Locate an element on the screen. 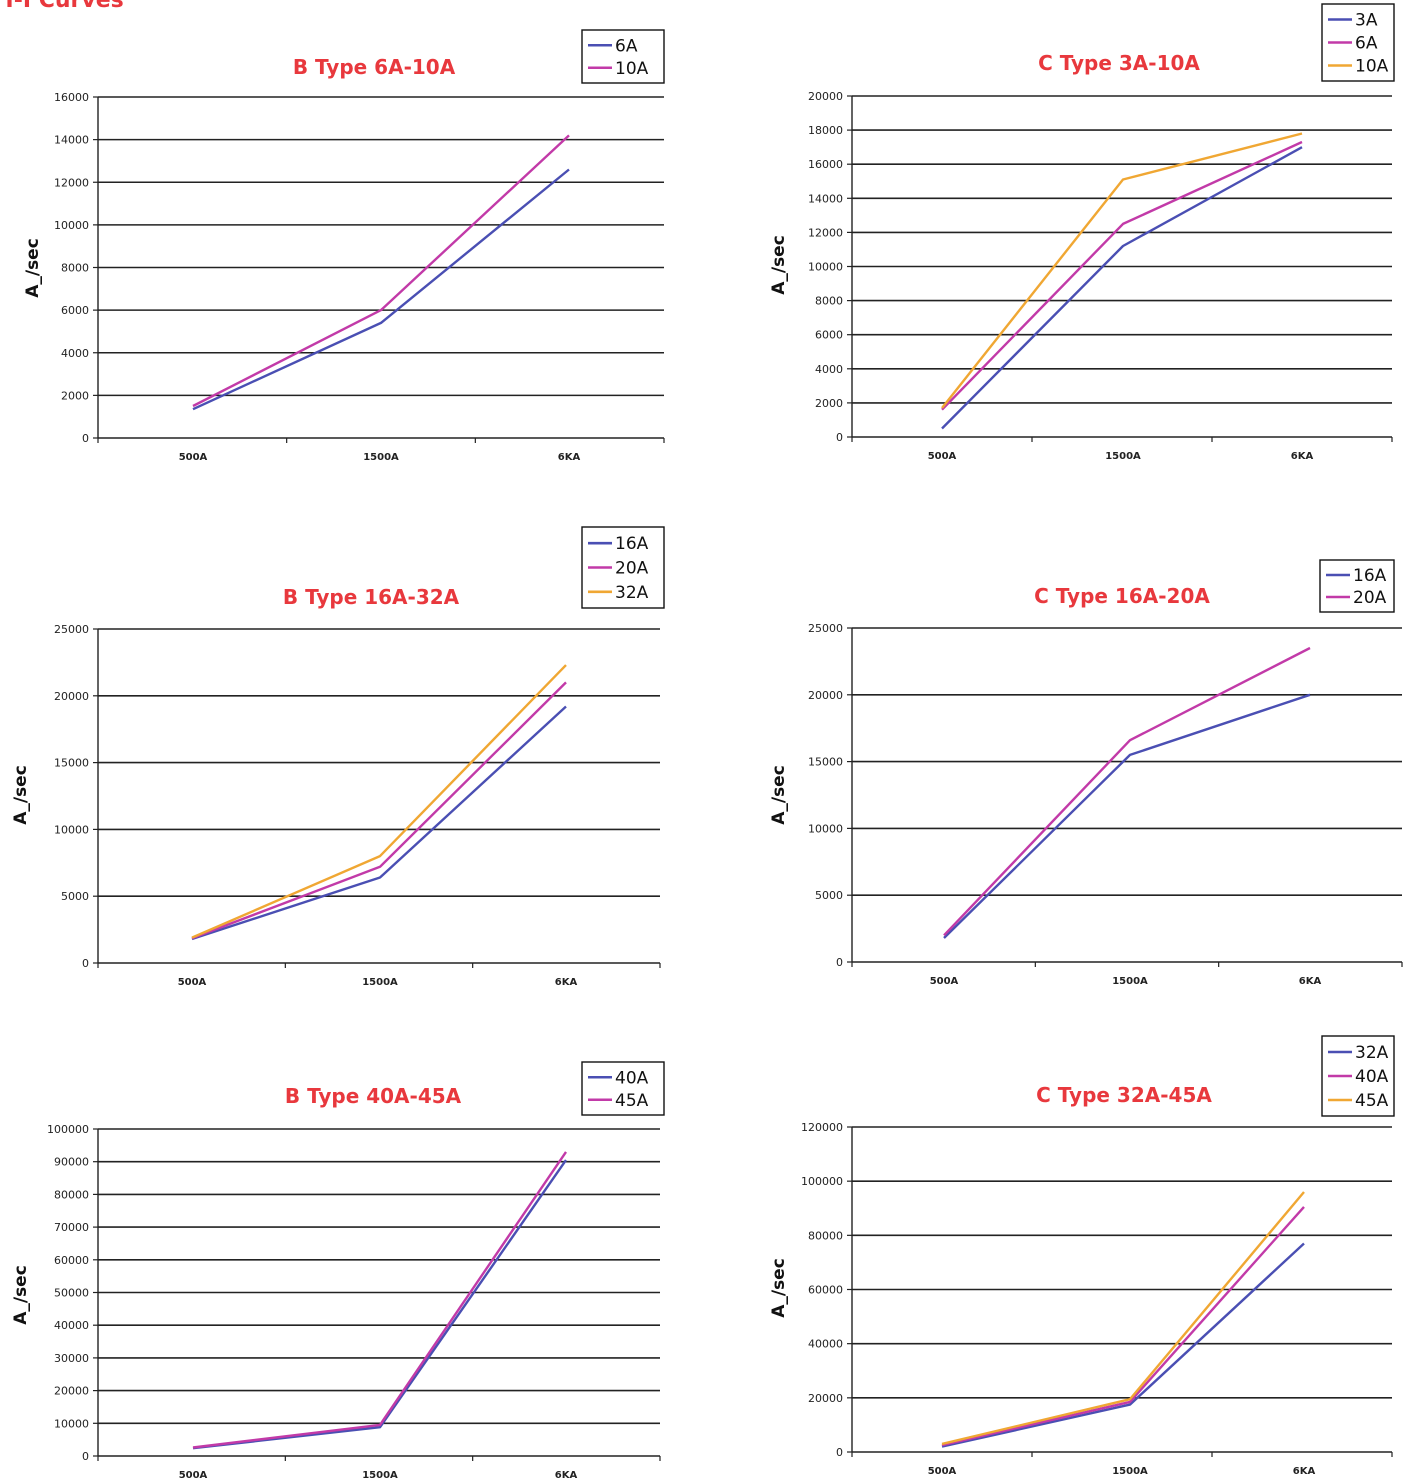 The height and width of the screenshot is (1482, 1410). series-line-3A is located at coordinates (1122, 288).